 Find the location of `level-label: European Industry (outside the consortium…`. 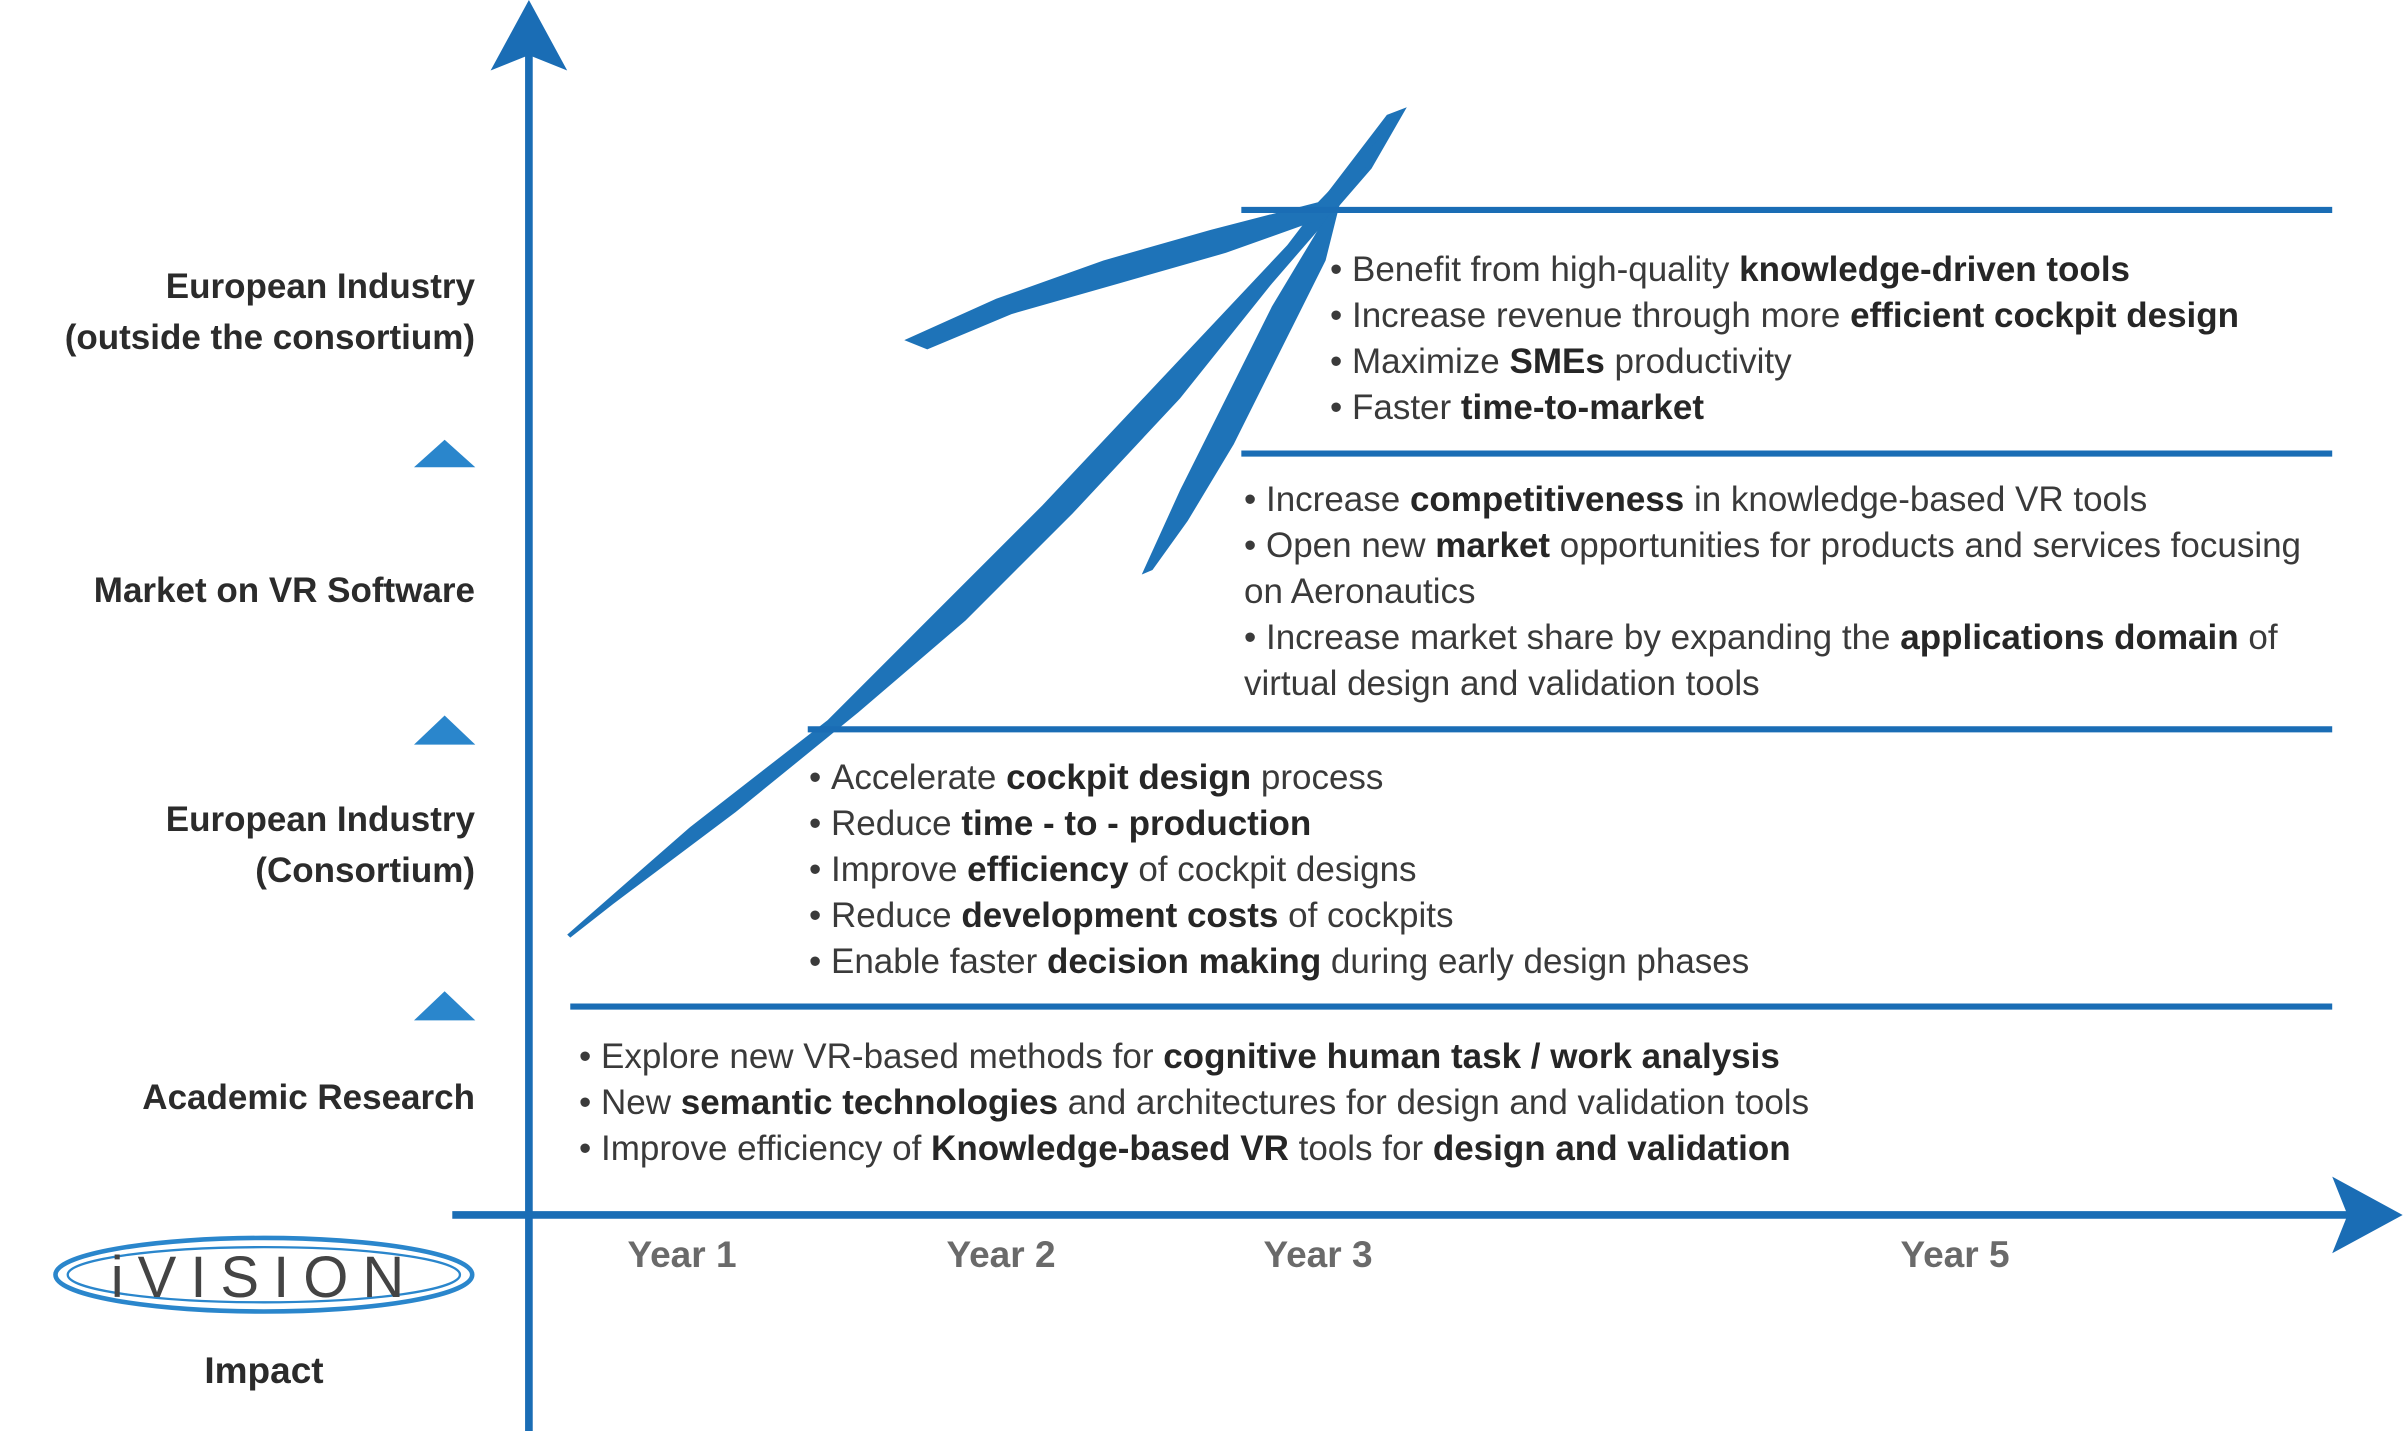

level-label: European Industry (outside the consortium… is located at coordinates (270, 312).